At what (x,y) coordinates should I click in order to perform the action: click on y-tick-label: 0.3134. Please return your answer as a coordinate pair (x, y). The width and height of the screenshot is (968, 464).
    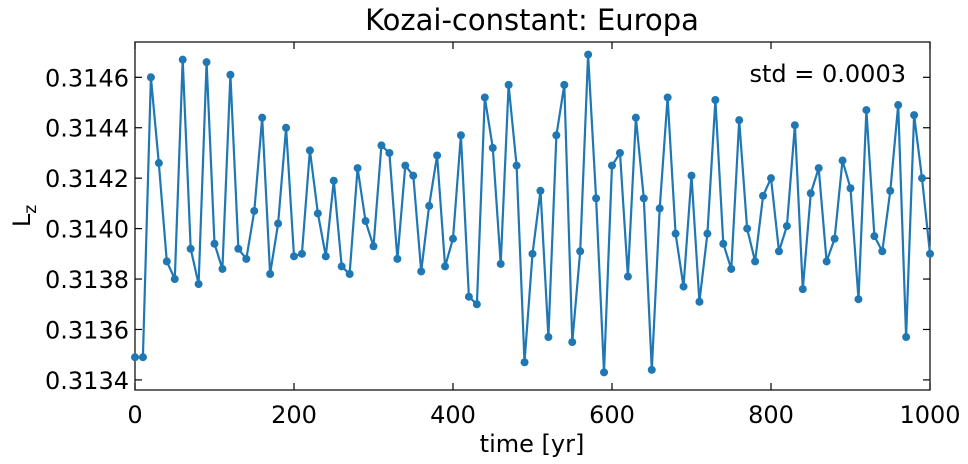
    Looking at the image, I should click on (87, 381).